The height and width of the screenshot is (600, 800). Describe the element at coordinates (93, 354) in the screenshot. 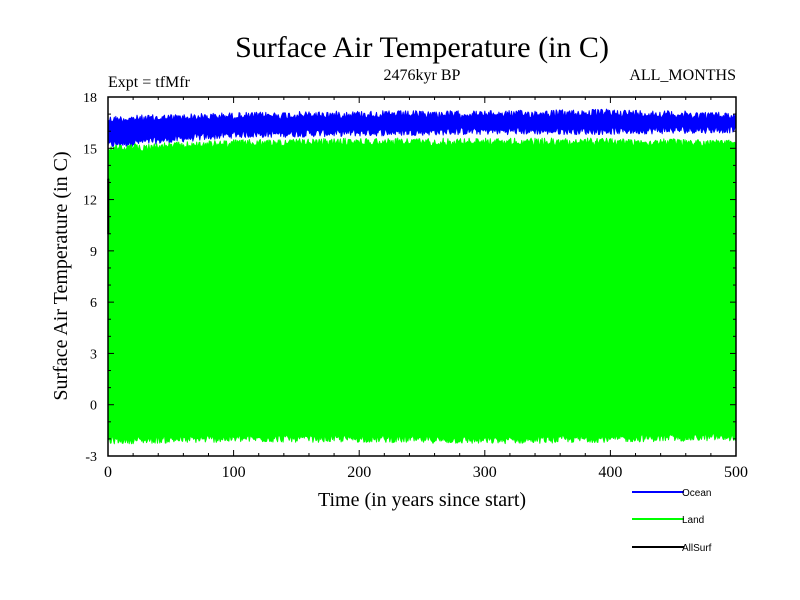

I see `y-tick-label: 3` at that location.